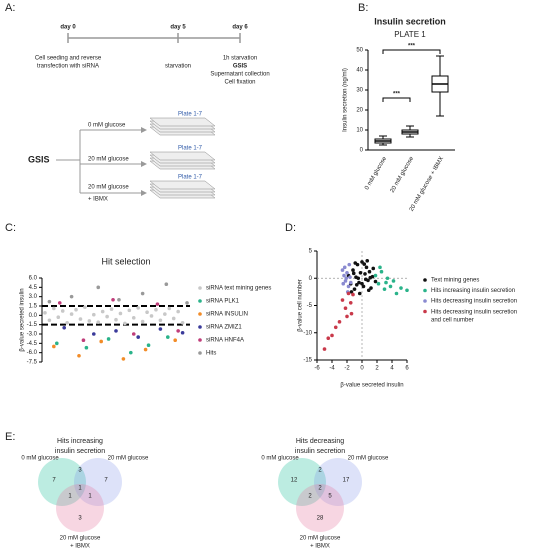  Describe the element at coordinates (33, 316) in the screenshot. I see `y-tick-label: 0.0` at that location.